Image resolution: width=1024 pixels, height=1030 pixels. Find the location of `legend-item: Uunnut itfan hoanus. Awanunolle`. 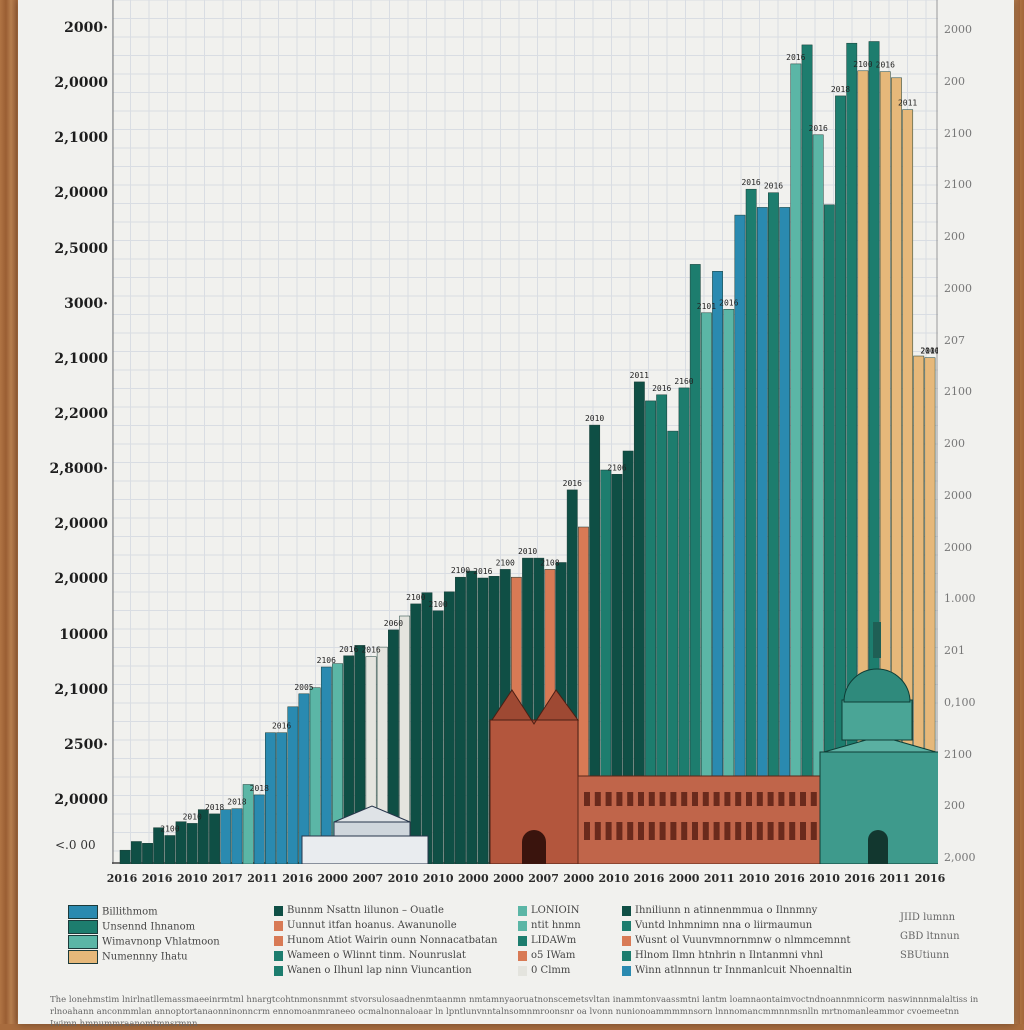

legend-item: Uunnut itfan hoanus. Awanunolle is located at coordinates (385, 927).